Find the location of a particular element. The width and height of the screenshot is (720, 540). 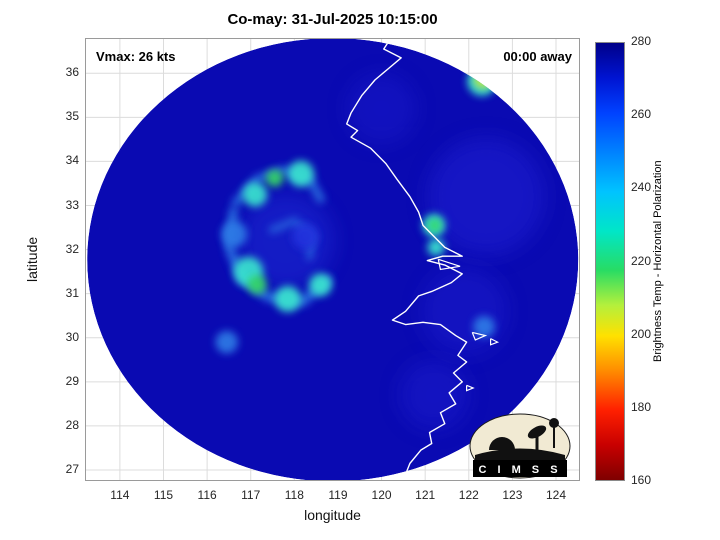

colorbar-tick-label: 240 is located at coordinates (641, 187).